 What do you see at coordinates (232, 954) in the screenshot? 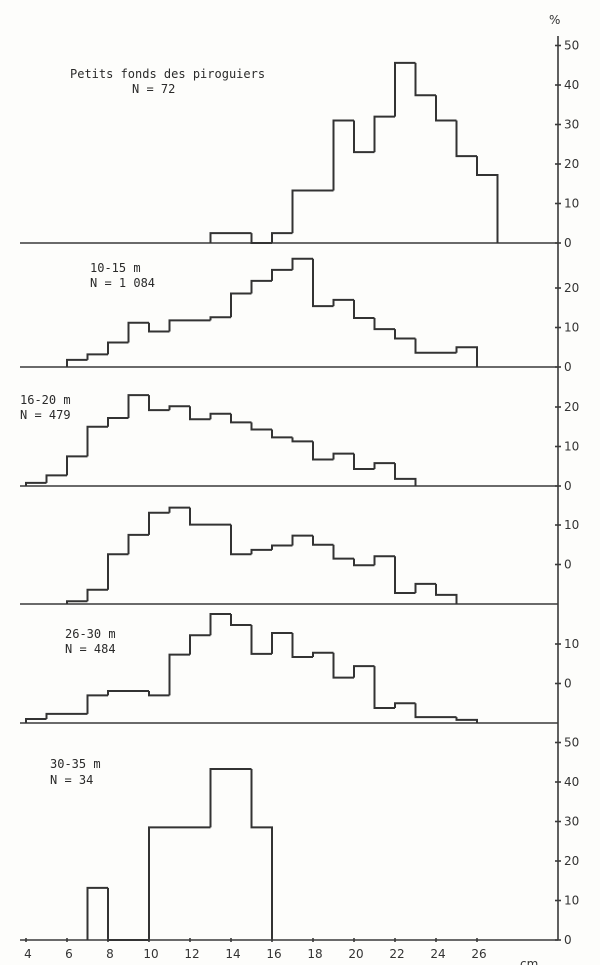
I see `x-tick-label: 14` at bounding box center [232, 954].